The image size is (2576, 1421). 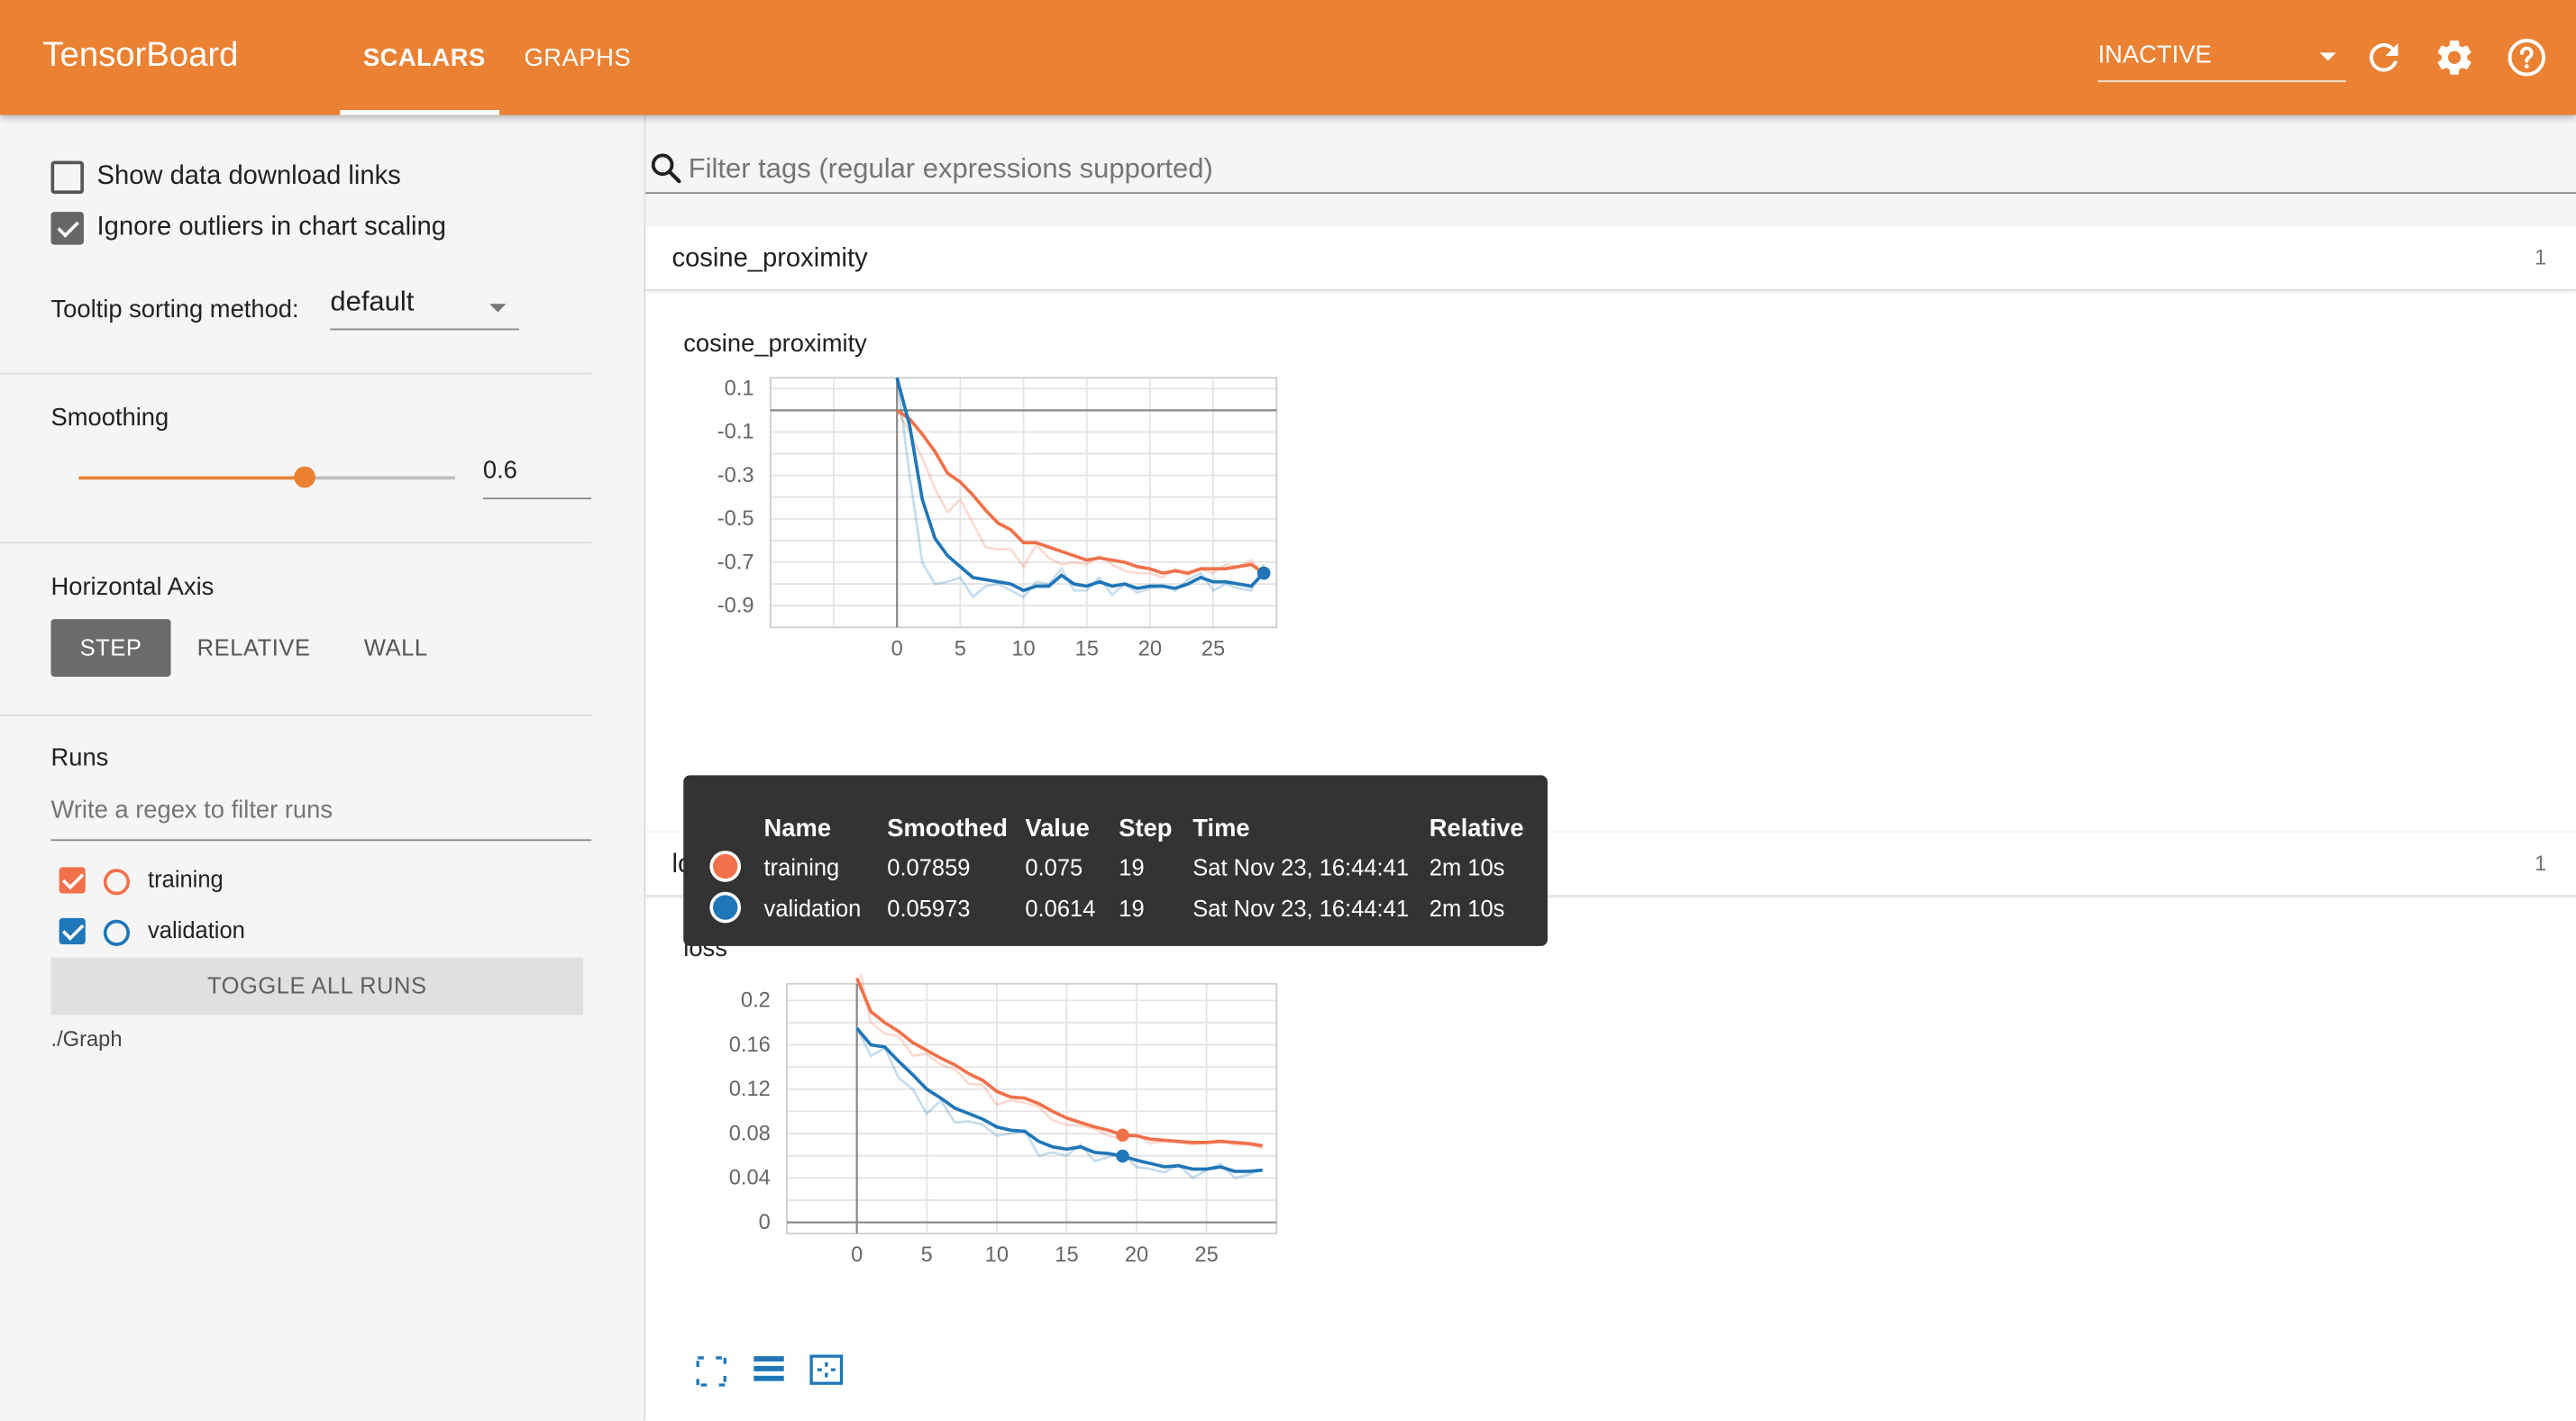 I want to click on y-tick-label: -0.5, so click(x=735, y=519).